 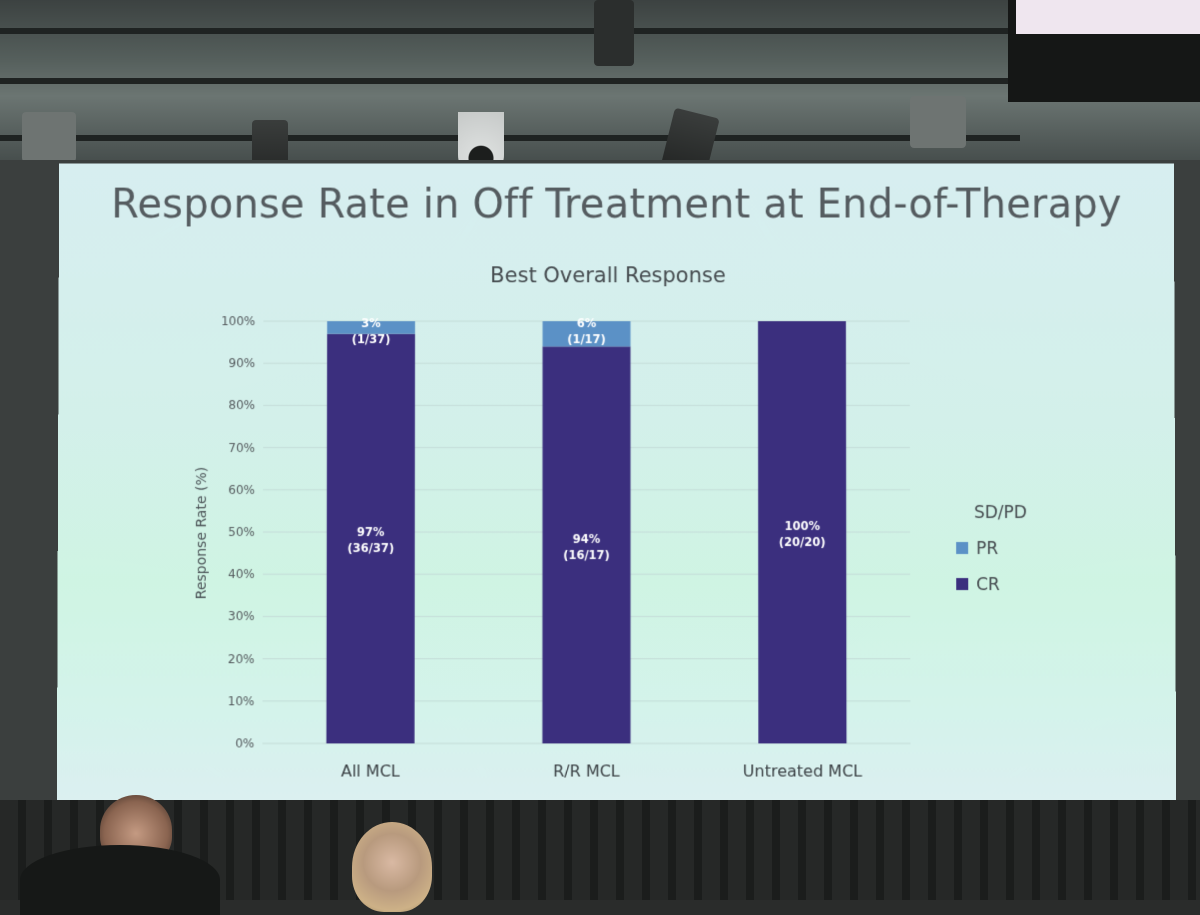 What do you see at coordinates (238, 321) in the screenshot?
I see `y-tick-label: 100%` at bounding box center [238, 321].